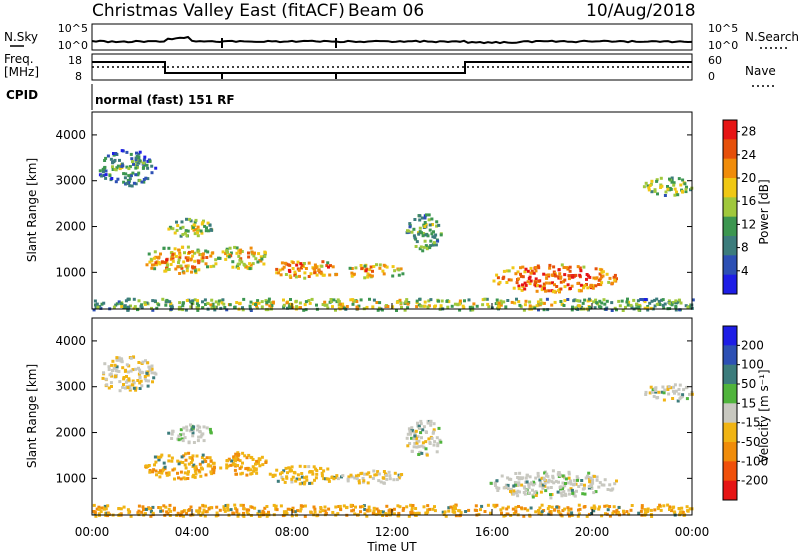 This screenshot has width=800, height=554. What do you see at coordinates (70, 478) in the screenshot?
I see `y-tick-label: 1000` at bounding box center [70, 478].